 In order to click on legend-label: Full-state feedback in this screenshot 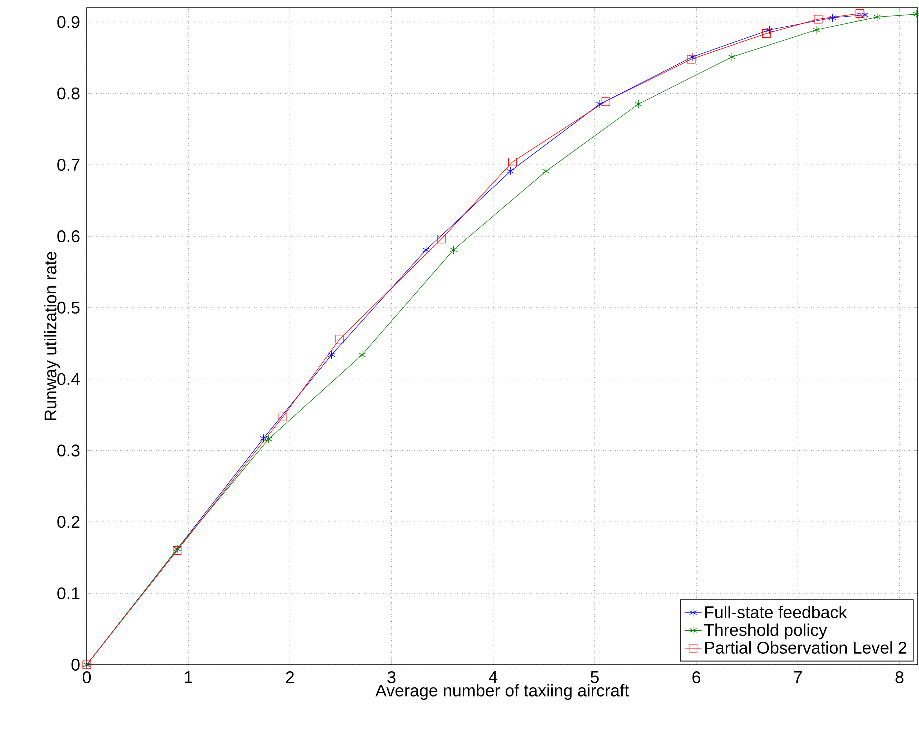, I will do `click(777, 612)`.